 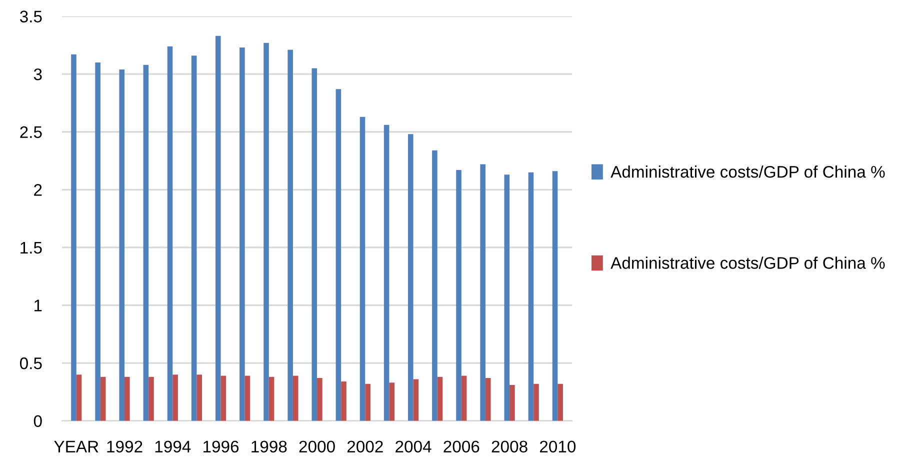 What do you see at coordinates (38, 306) in the screenshot?
I see `y-tick-label: 1` at bounding box center [38, 306].